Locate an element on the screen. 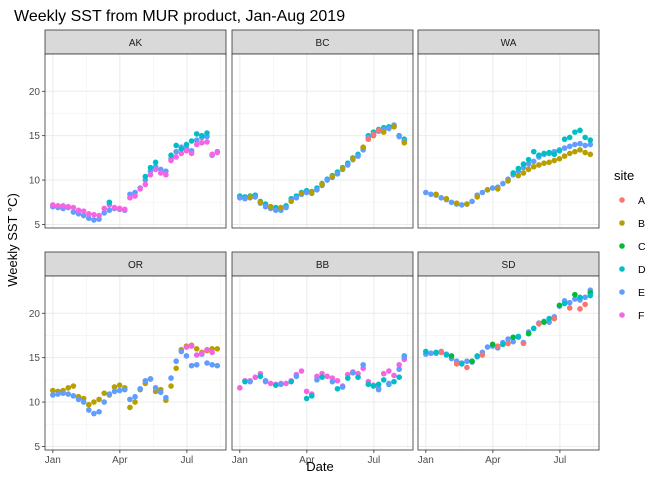 This screenshot has width=672, height=480. x-axis-title: Date is located at coordinates (319, 466).